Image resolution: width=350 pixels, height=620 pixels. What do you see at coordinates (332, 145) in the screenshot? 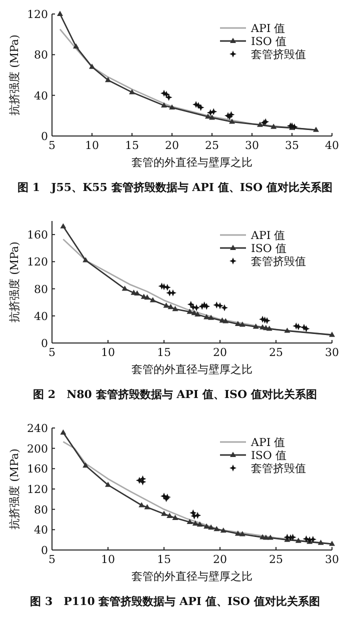
I see `x-tick-label: 40` at bounding box center [332, 145].